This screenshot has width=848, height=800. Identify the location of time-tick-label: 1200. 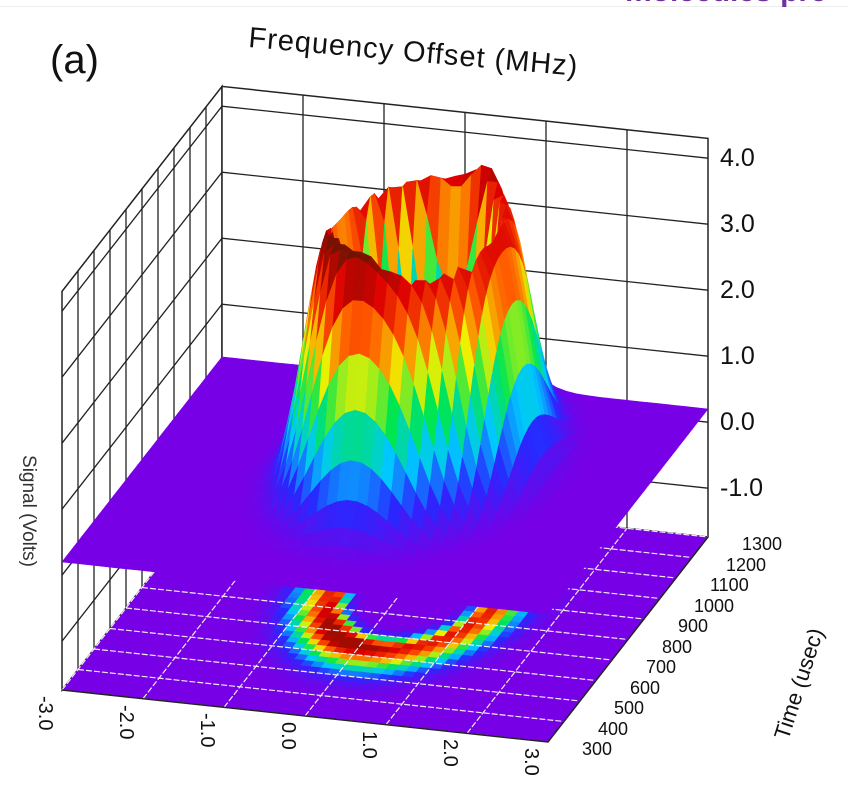
(746, 564).